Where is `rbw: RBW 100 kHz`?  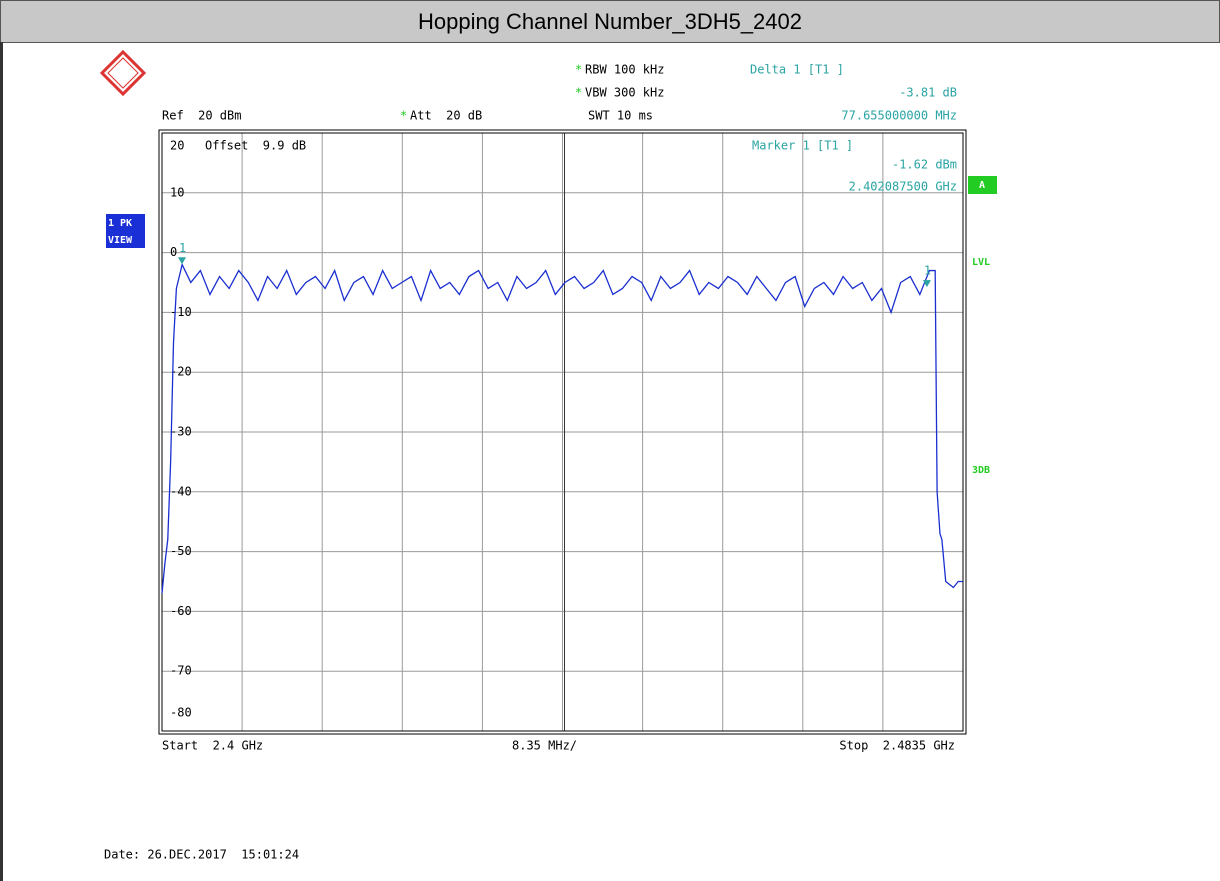
rbw: RBW 100 kHz is located at coordinates (624, 70).